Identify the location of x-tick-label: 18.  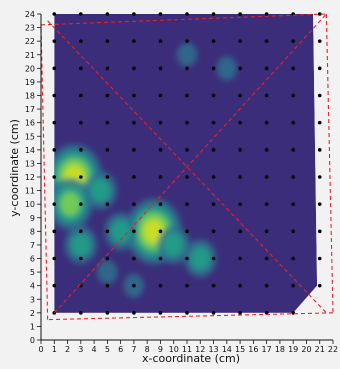
(280, 349).